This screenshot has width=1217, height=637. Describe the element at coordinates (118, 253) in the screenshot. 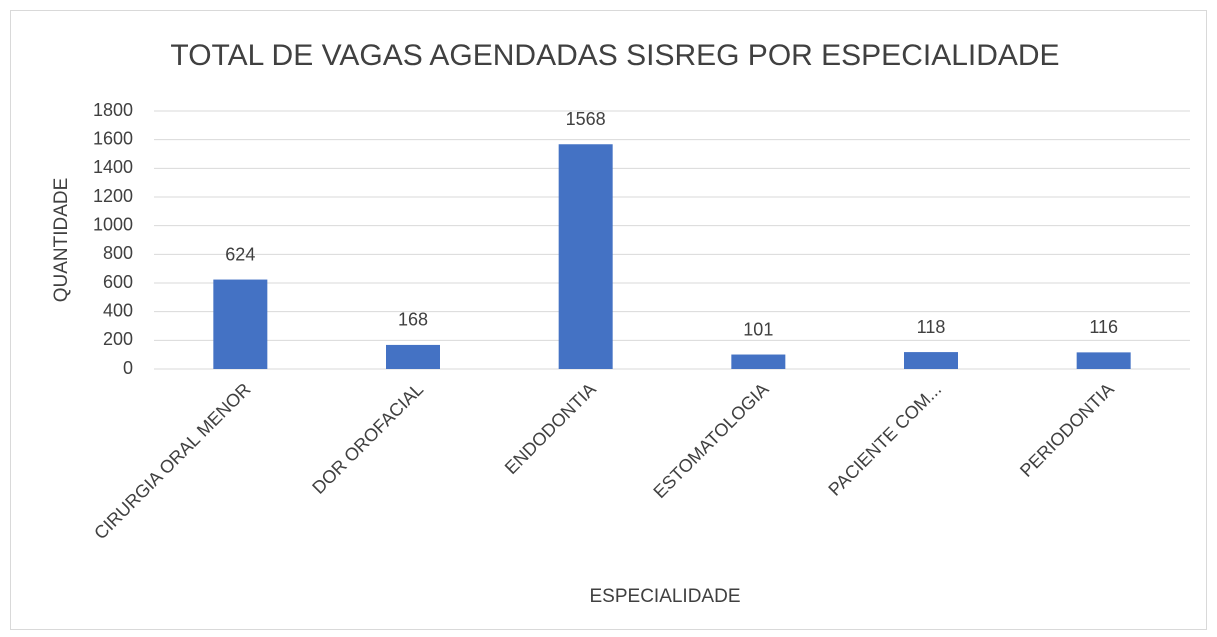

I see `y-tick-label: 800` at that location.